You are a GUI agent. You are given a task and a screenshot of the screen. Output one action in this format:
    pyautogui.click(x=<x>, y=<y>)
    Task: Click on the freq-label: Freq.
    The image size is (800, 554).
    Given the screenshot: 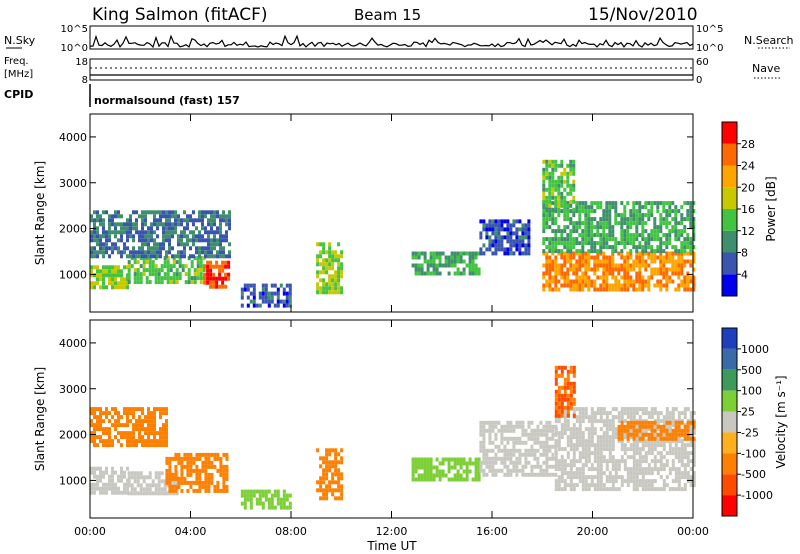 What is the action you would take?
    pyautogui.click(x=16, y=61)
    